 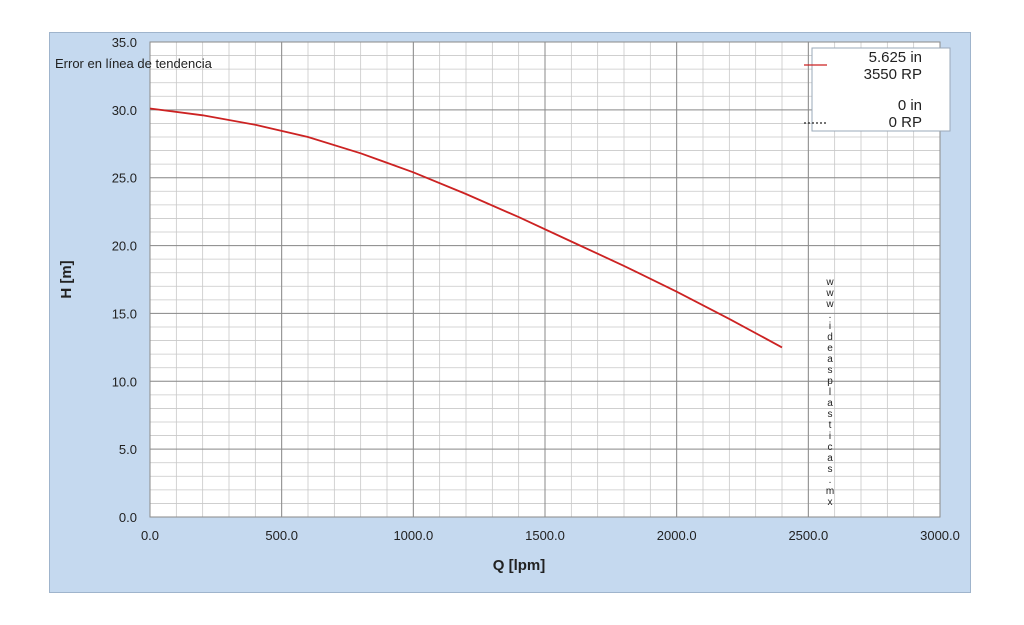 What do you see at coordinates (124, 381) in the screenshot?
I see `y-tick-label: 10.0` at bounding box center [124, 381].